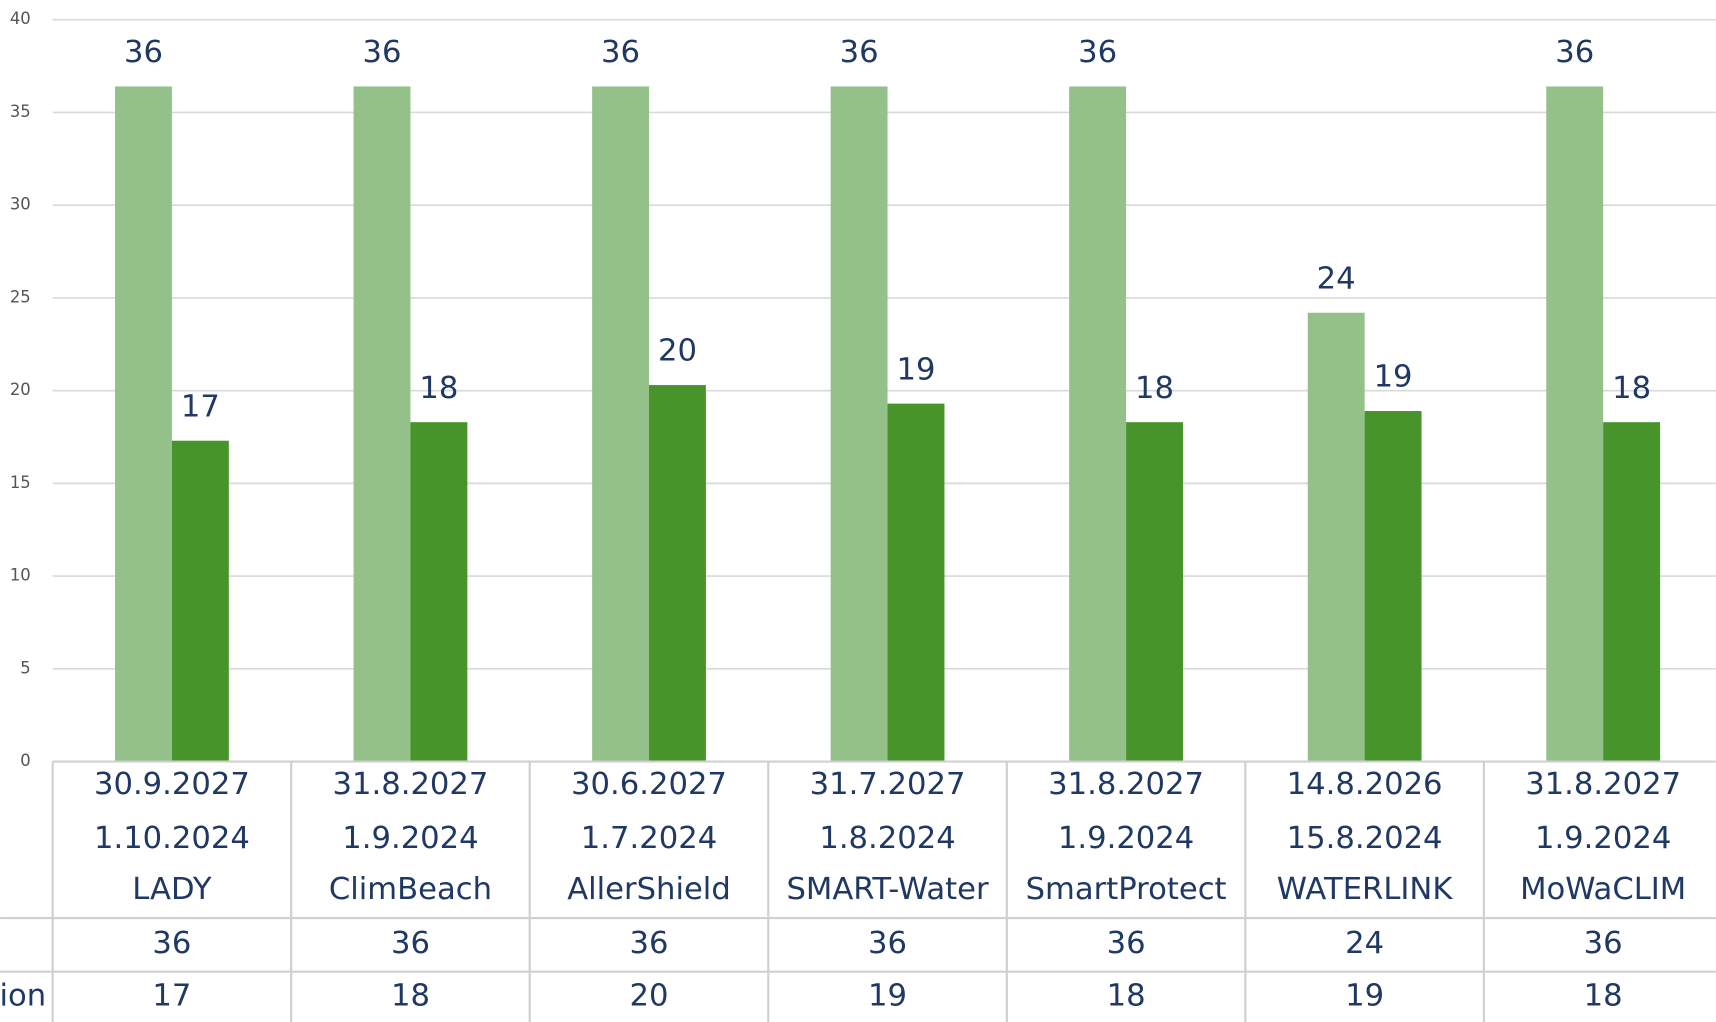  Describe the element at coordinates (20, 482) in the screenshot. I see `y-tick-label: 15` at that location.